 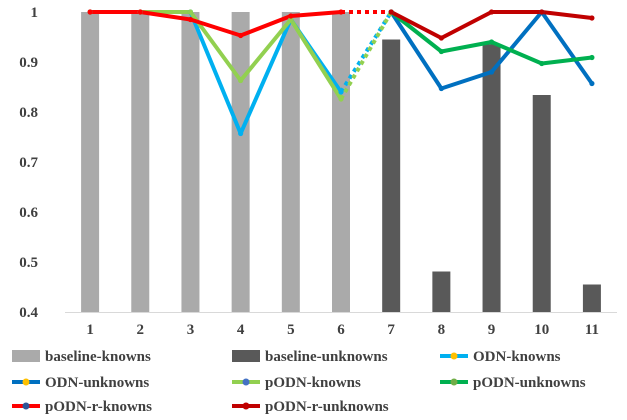 I want to click on legend-marker-odn-unknowns, so click(x=26, y=382).